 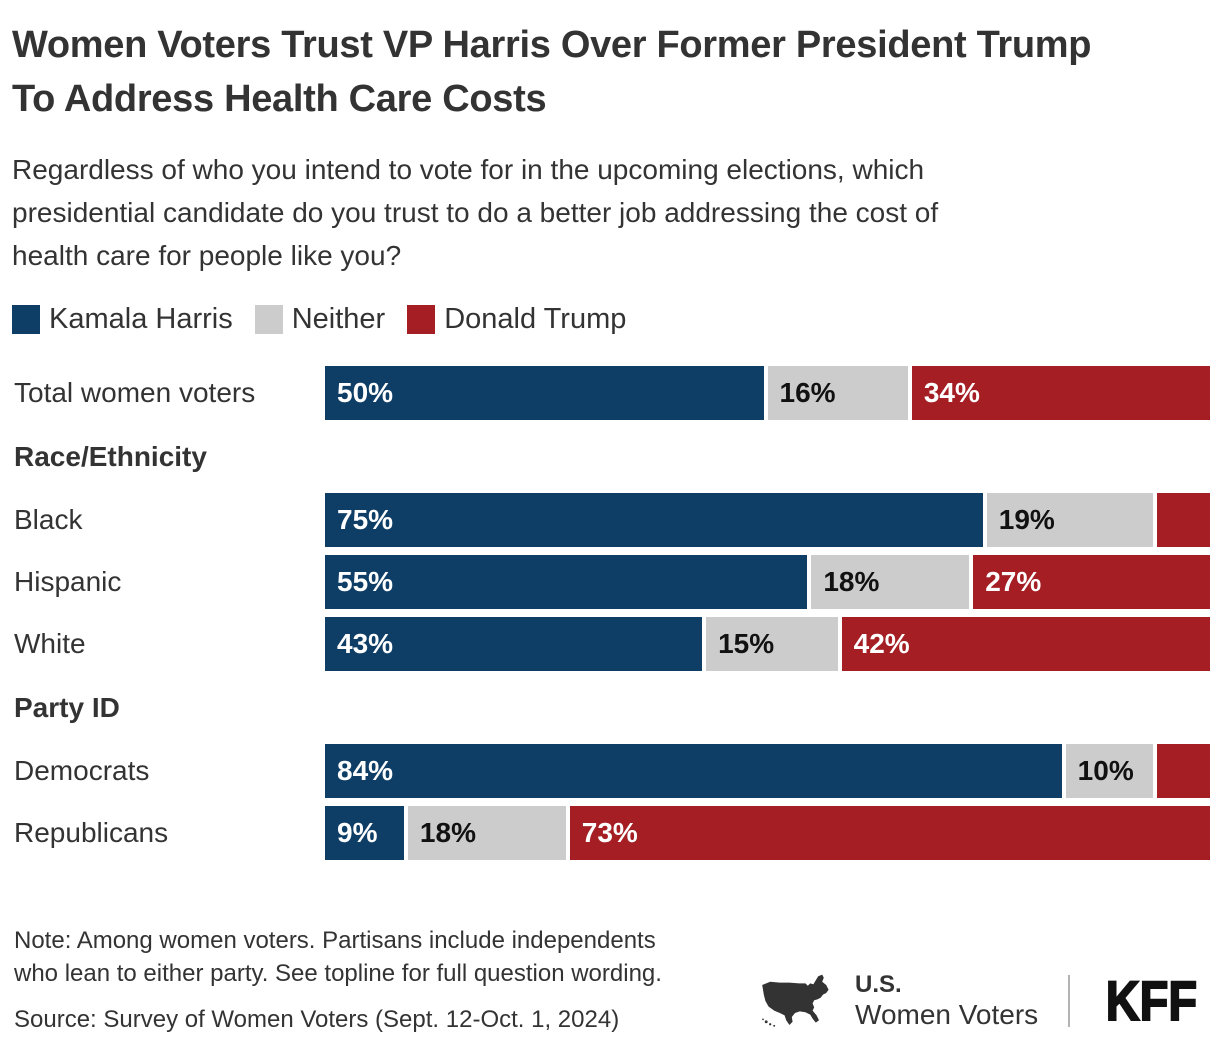 What do you see at coordinates (365, 392) in the screenshot?
I see `bar-value-label: 50%` at bounding box center [365, 392].